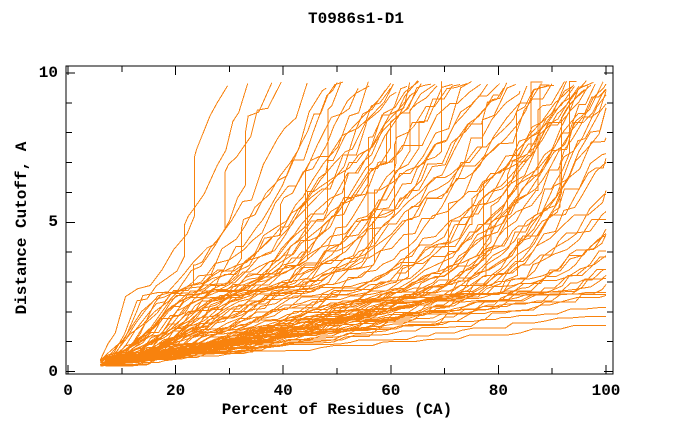 The image size is (680, 440). Describe the element at coordinates (337, 410) in the screenshot. I see `x-axis-label: Percent of Residues (CA)` at that location.